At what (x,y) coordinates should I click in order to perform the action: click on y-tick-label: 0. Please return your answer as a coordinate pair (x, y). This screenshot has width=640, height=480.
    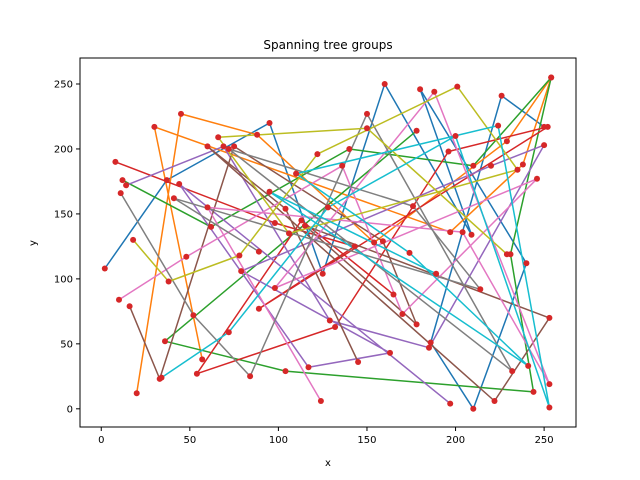
    Looking at the image, I should click on (70, 409).